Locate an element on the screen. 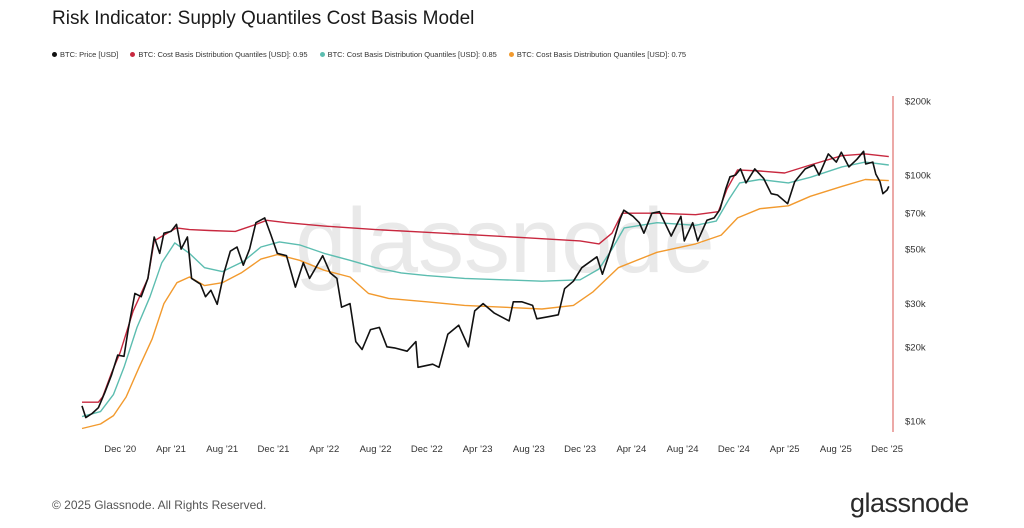 This screenshot has width=1024, height=528. x-tick-label: Apr '25 is located at coordinates (785, 449).